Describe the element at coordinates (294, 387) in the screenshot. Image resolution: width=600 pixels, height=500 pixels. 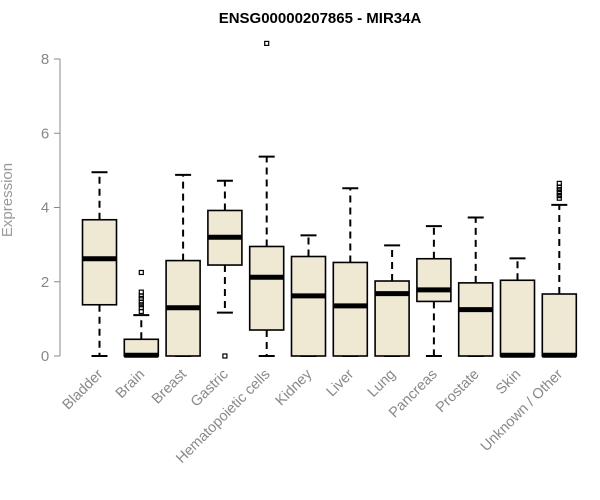
I see `x-category-label: Kidney` at that location.